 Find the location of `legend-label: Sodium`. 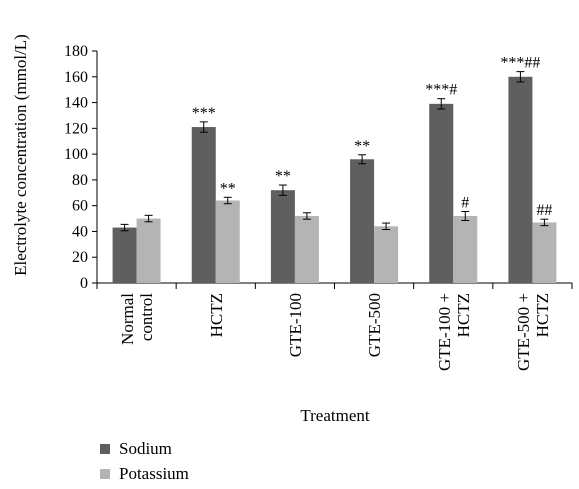

legend-label: Sodium is located at coordinates (145, 448).